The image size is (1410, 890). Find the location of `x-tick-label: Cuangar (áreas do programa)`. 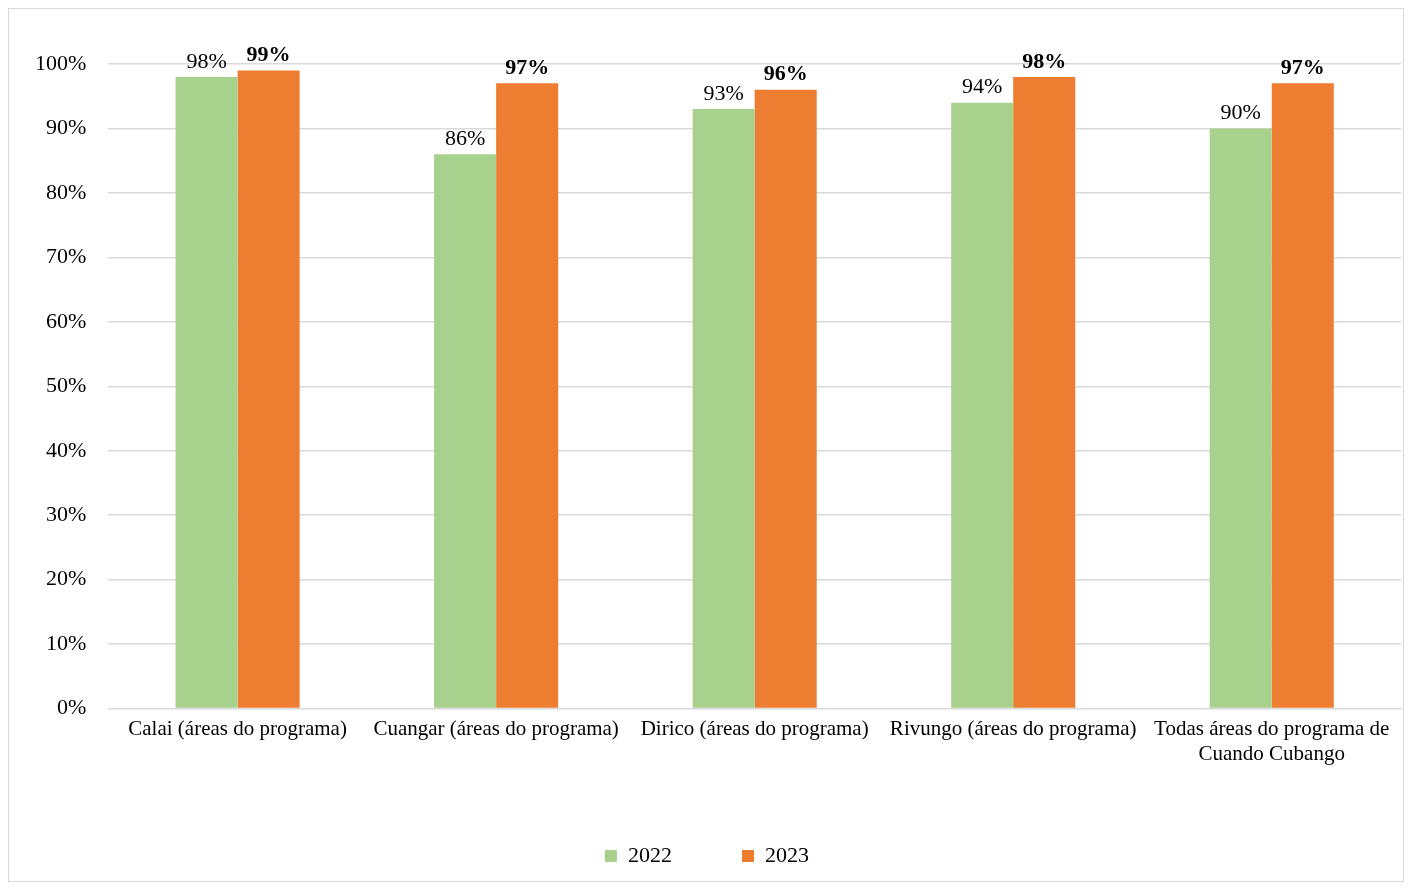

x-tick-label: Cuangar (áreas do programa) is located at coordinates (496, 727).